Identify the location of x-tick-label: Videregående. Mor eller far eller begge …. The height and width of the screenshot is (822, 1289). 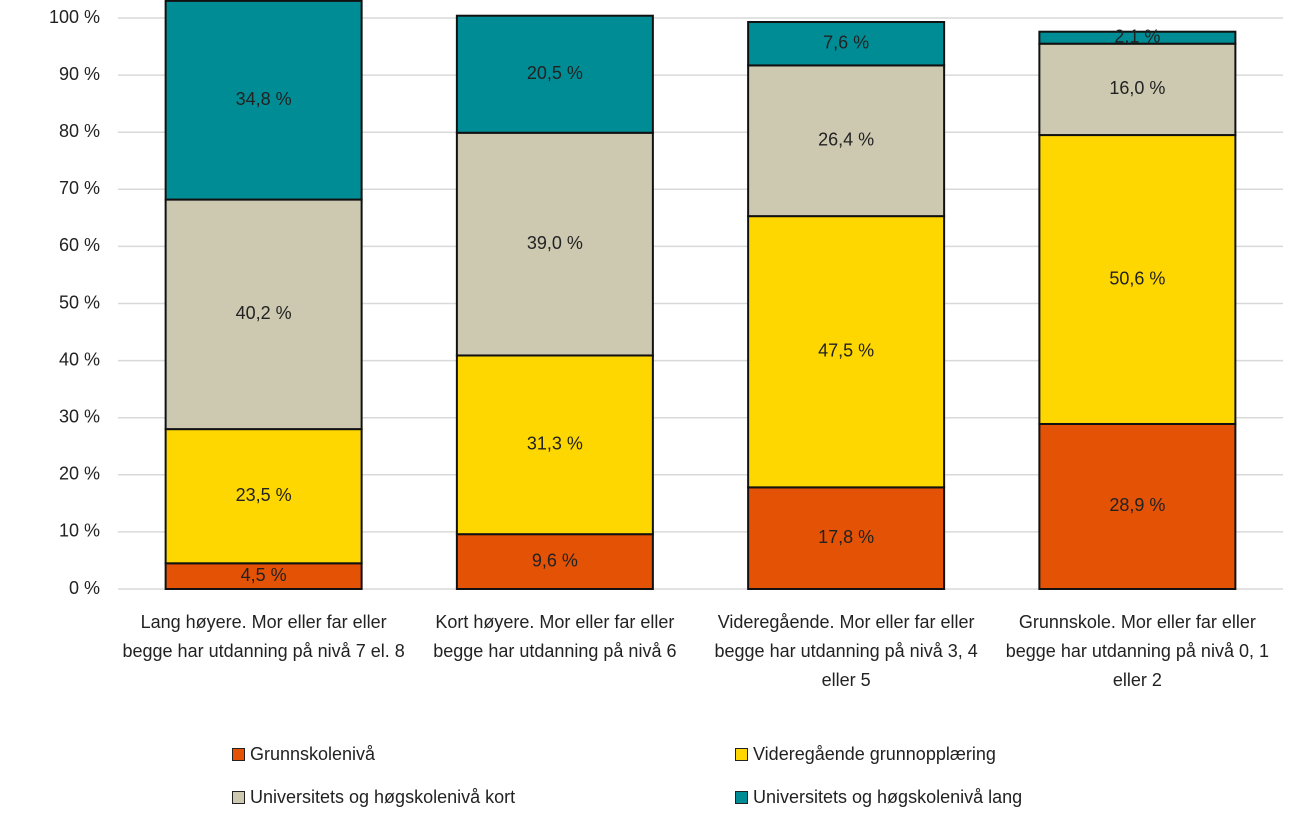
(846, 651).